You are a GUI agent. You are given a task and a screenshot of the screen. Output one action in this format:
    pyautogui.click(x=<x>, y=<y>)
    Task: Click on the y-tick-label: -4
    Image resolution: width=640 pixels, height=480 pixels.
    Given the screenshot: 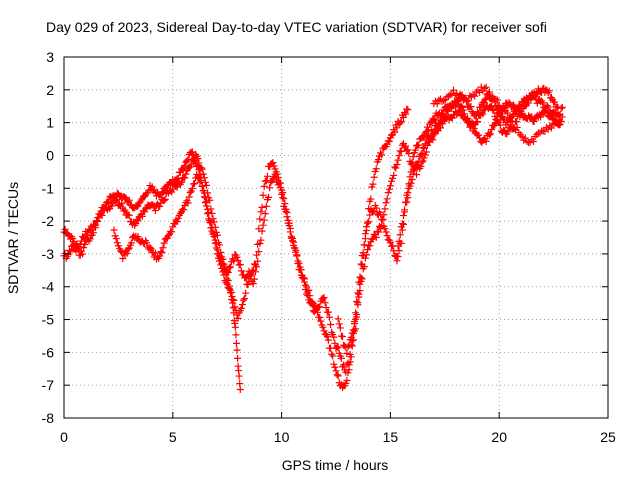 What is the action you would take?
    pyautogui.click(x=48, y=287)
    